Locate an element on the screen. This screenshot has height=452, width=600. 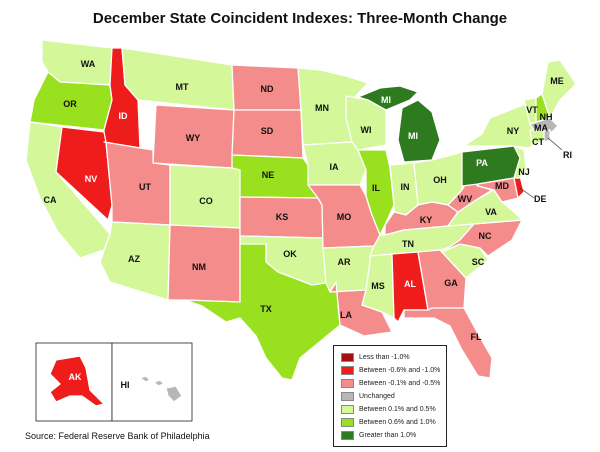
state-me is located at coordinates (559, 89).